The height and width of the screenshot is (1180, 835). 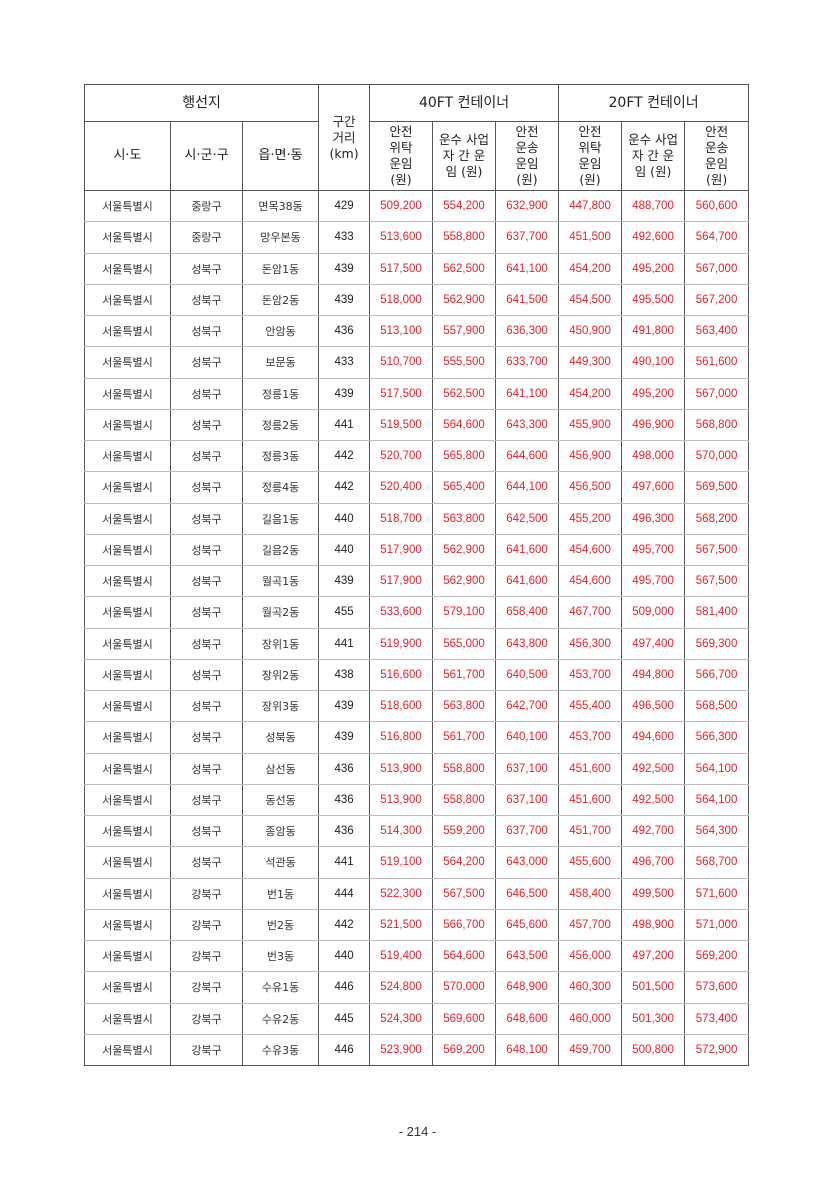 What do you see at coordinates (527, 737) in the screenshot?
I see `cell-40ft-safe-transport: 640,100` at bounding box center [527, 737].